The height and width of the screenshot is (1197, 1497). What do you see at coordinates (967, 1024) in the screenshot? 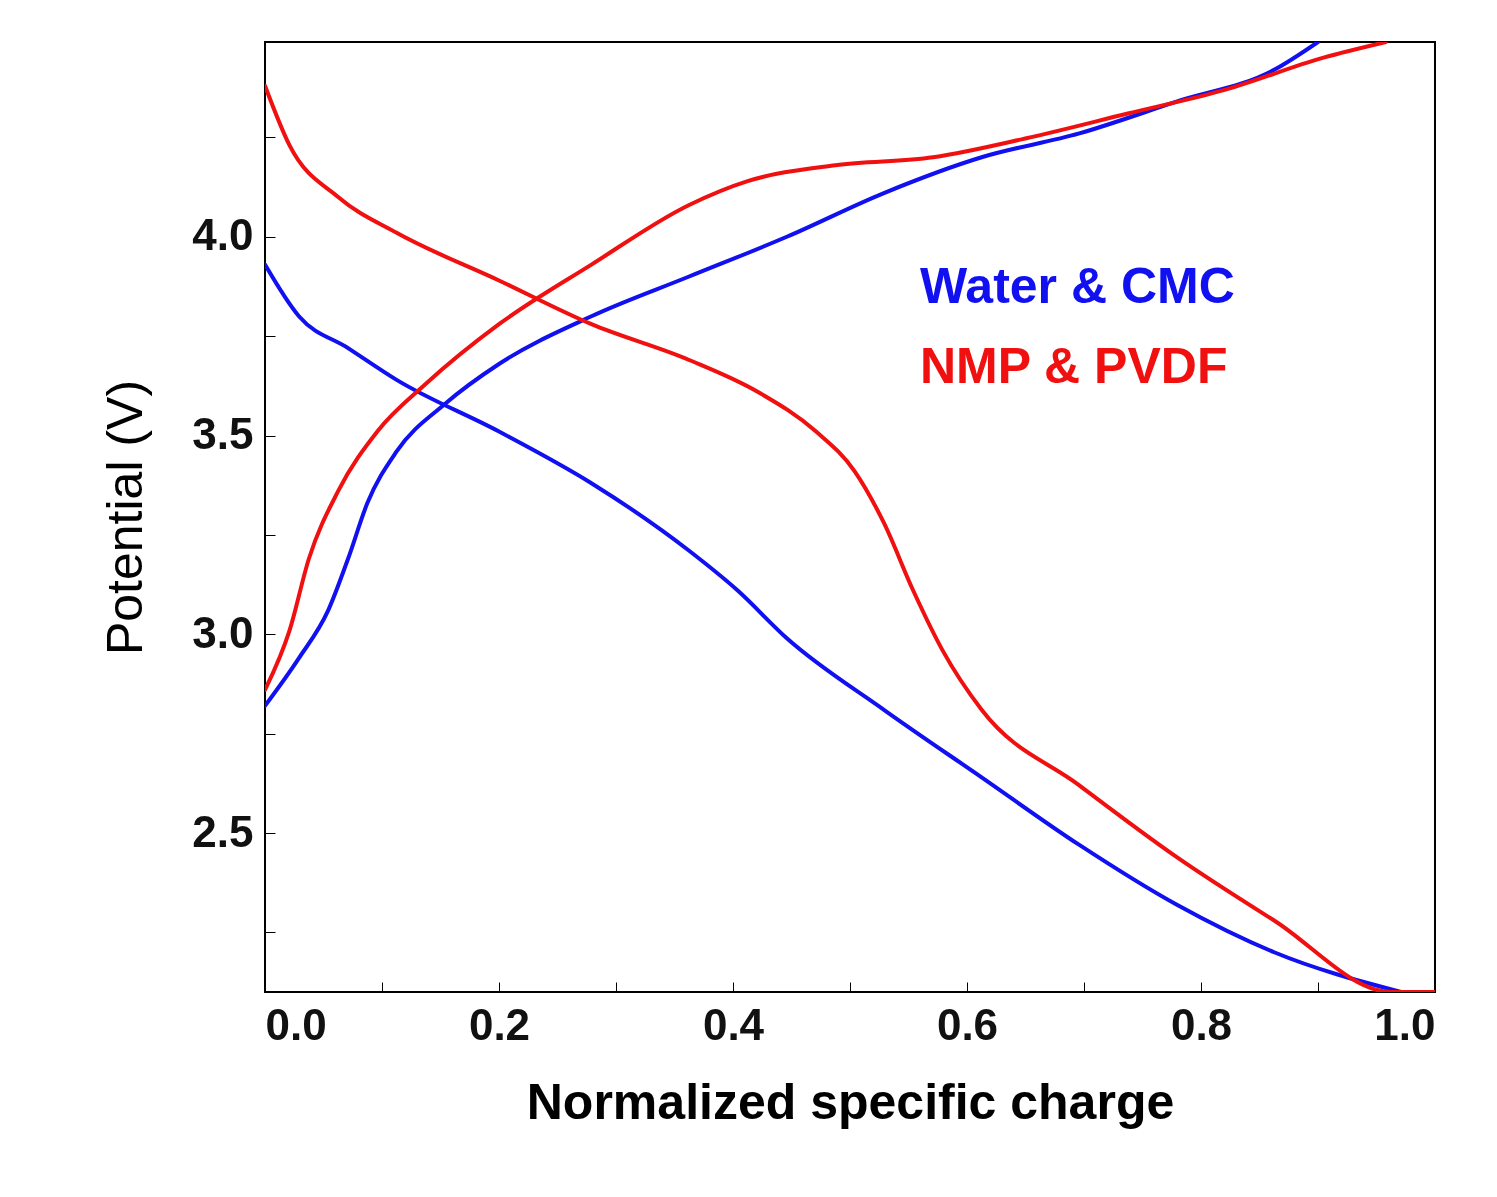
I see `x-tick-label: 0.6` at bounding box center [967, 1024].